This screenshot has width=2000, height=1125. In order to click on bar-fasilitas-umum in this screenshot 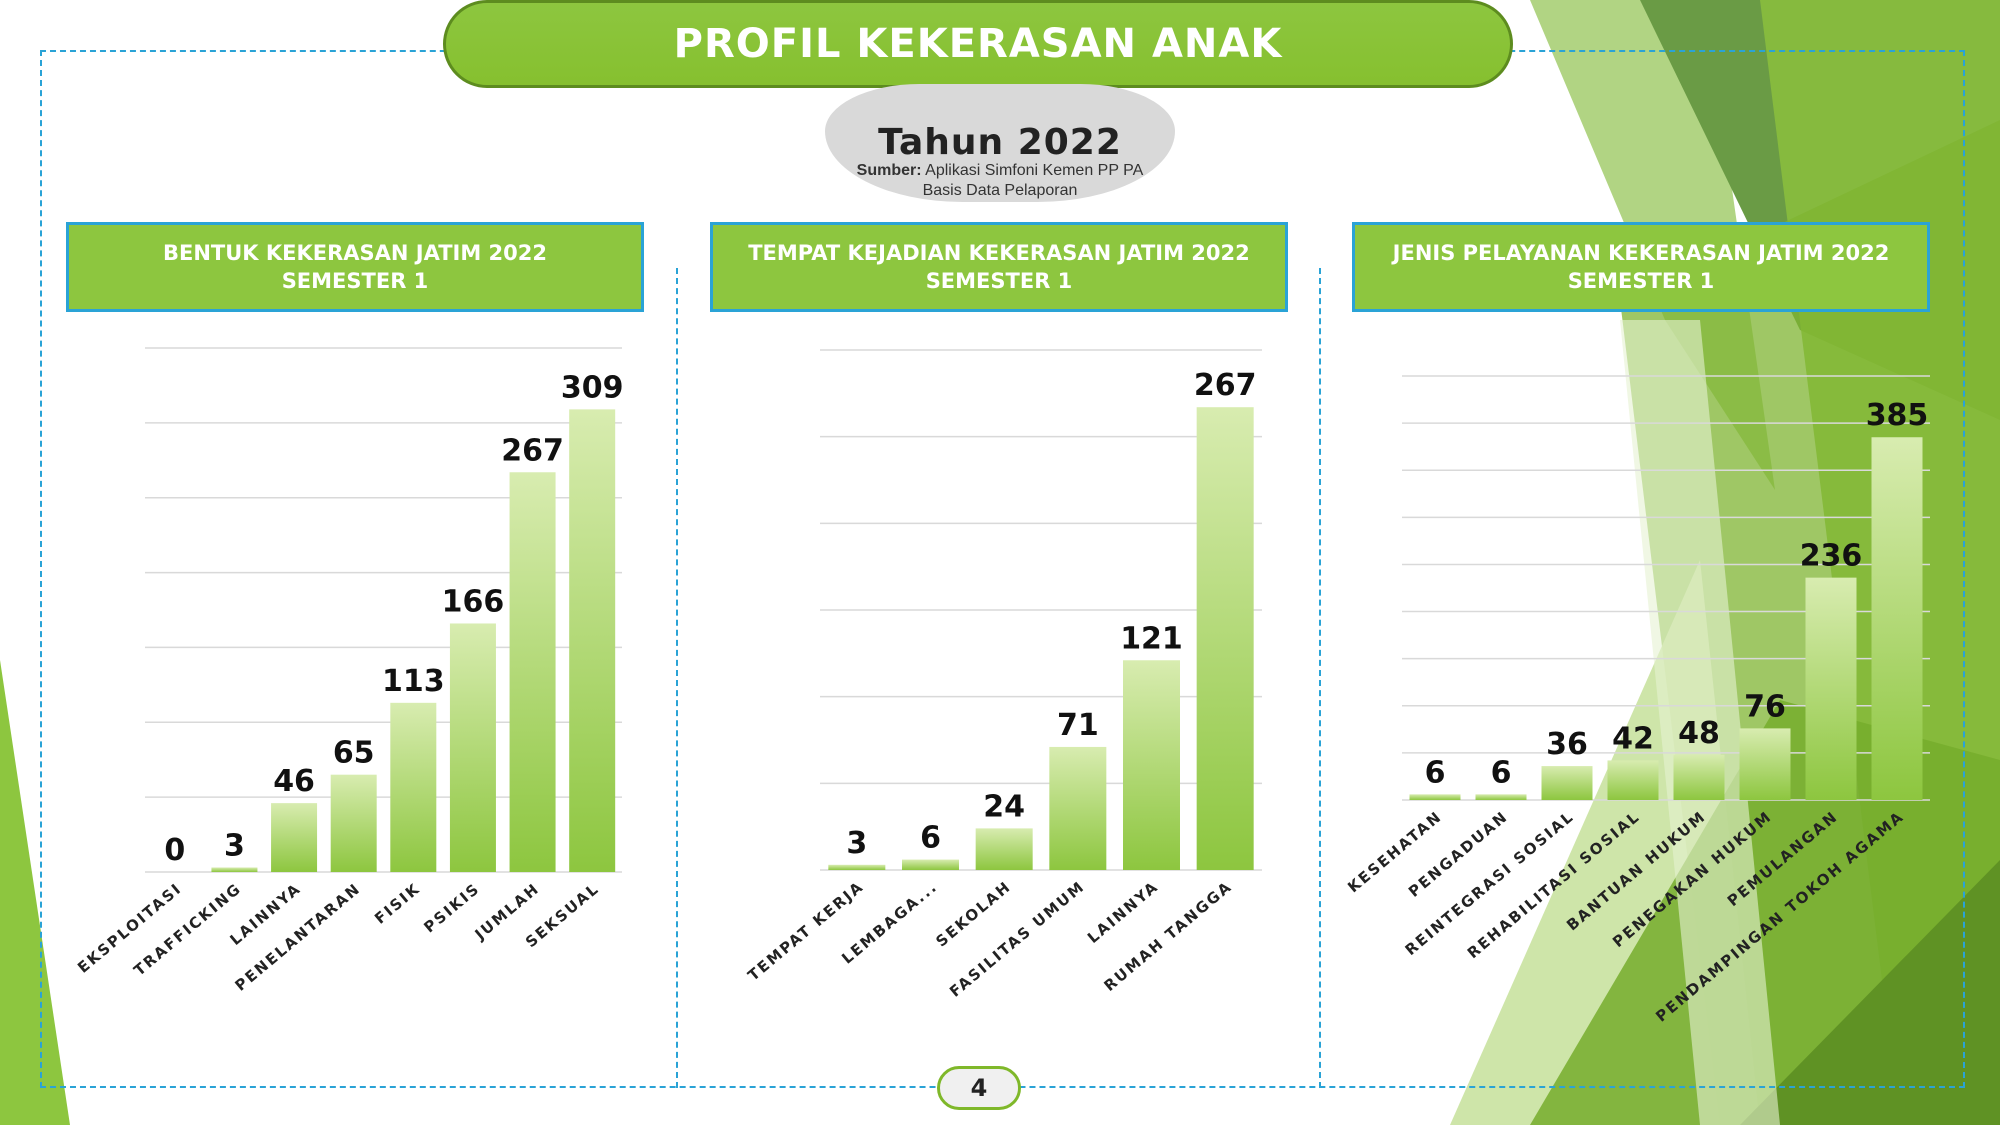, I will do `click(1078, 808)`.